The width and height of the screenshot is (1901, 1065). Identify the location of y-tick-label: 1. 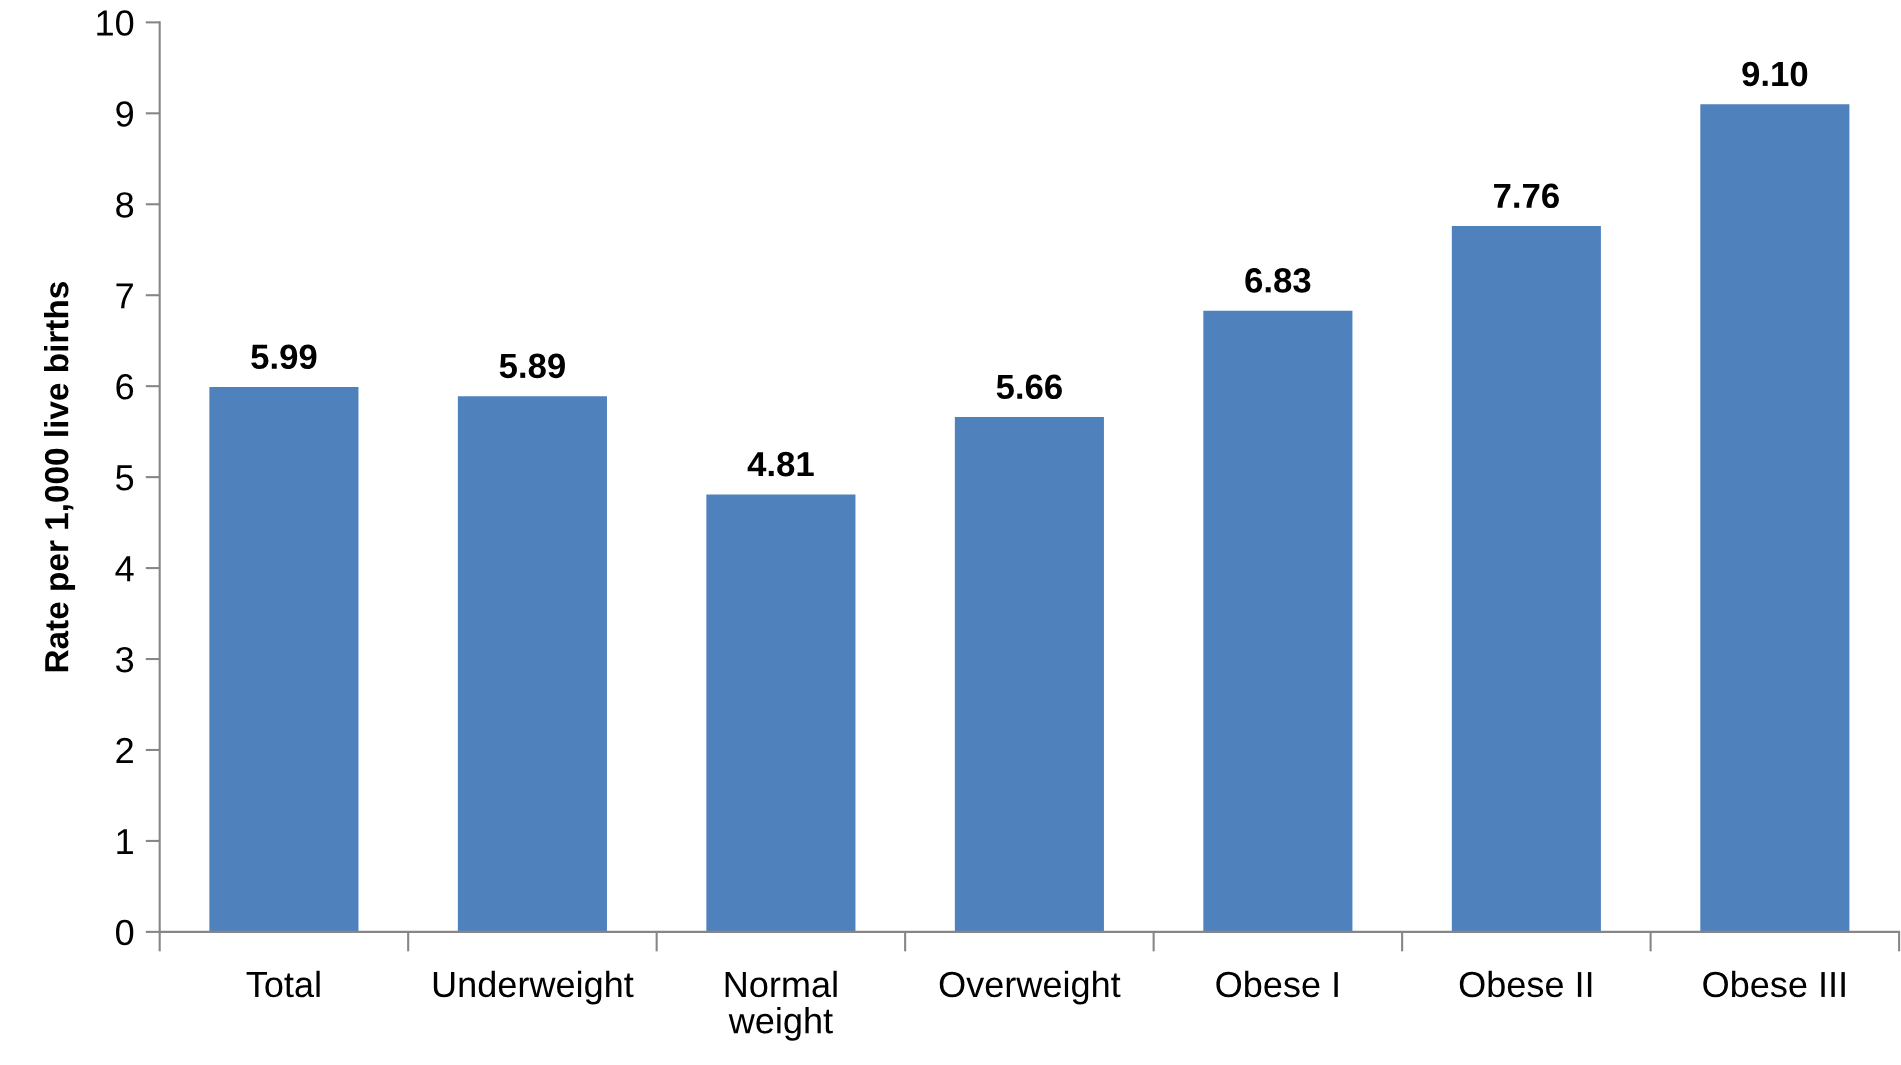
(125, 842).